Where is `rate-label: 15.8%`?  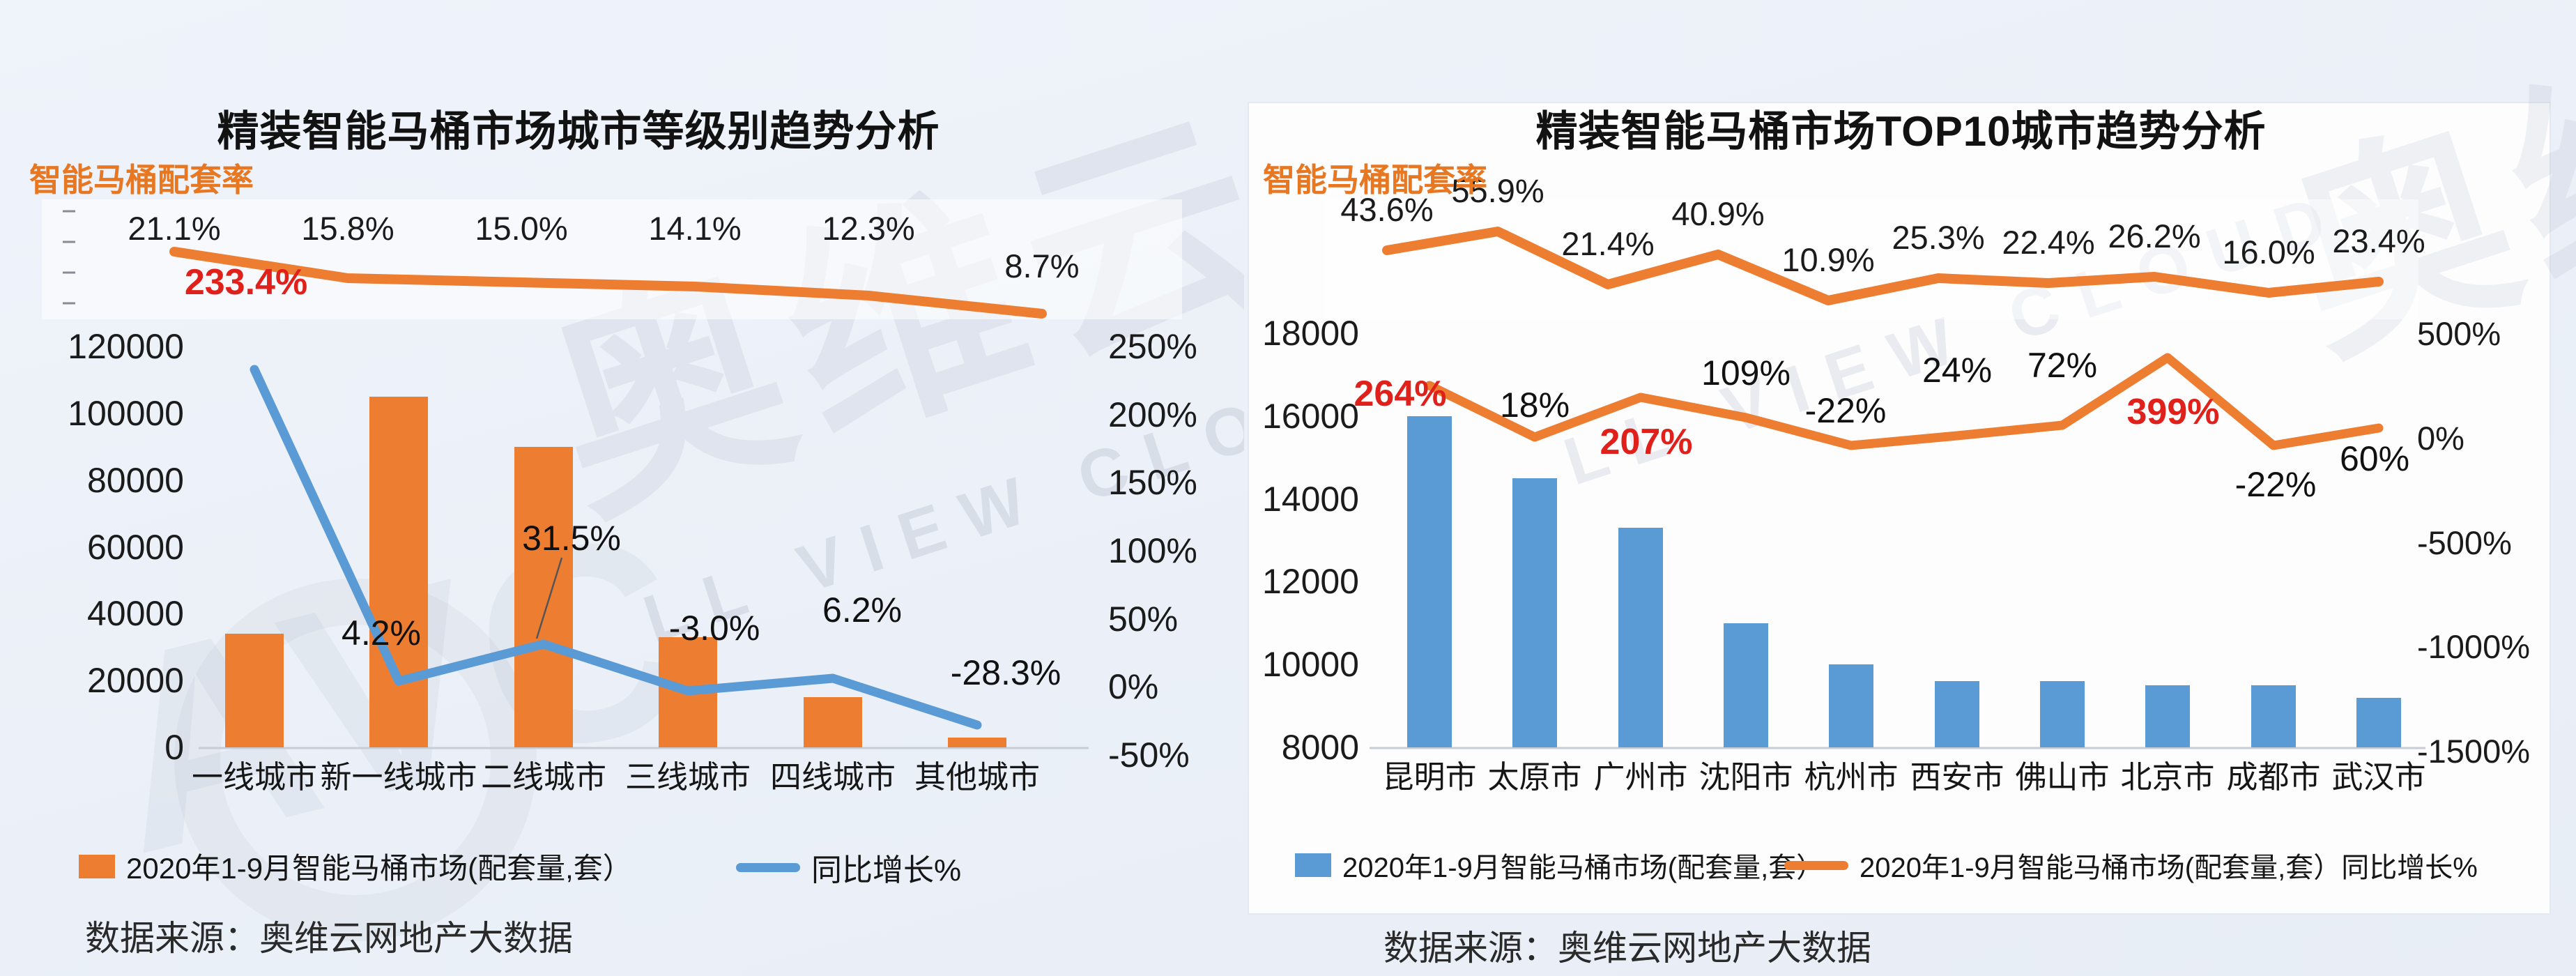
rate-label: 15.8% is located at coordinates (347, 228).